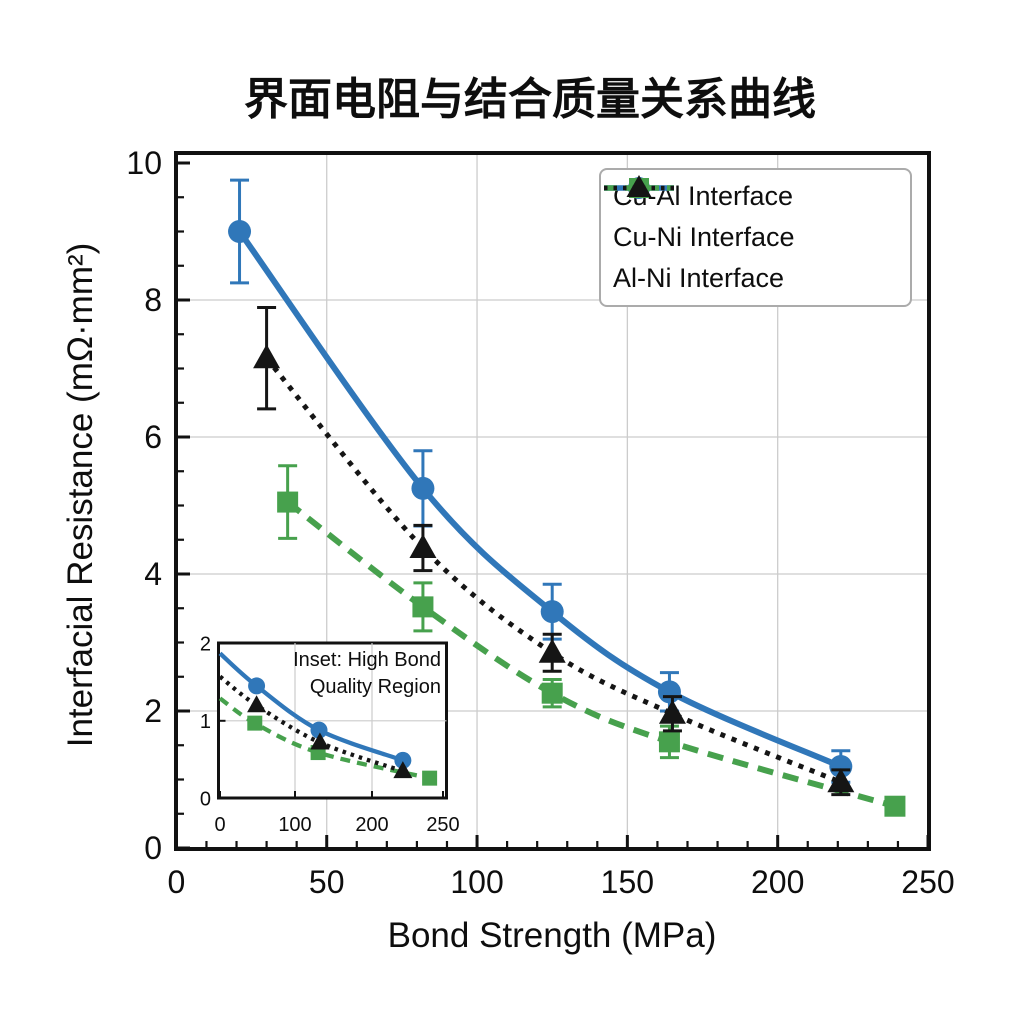 The image size is (1024, 1024). Describe the element at coordinates (153, 848) in the screenshot. I see `y-tick-label: 0` at that location.